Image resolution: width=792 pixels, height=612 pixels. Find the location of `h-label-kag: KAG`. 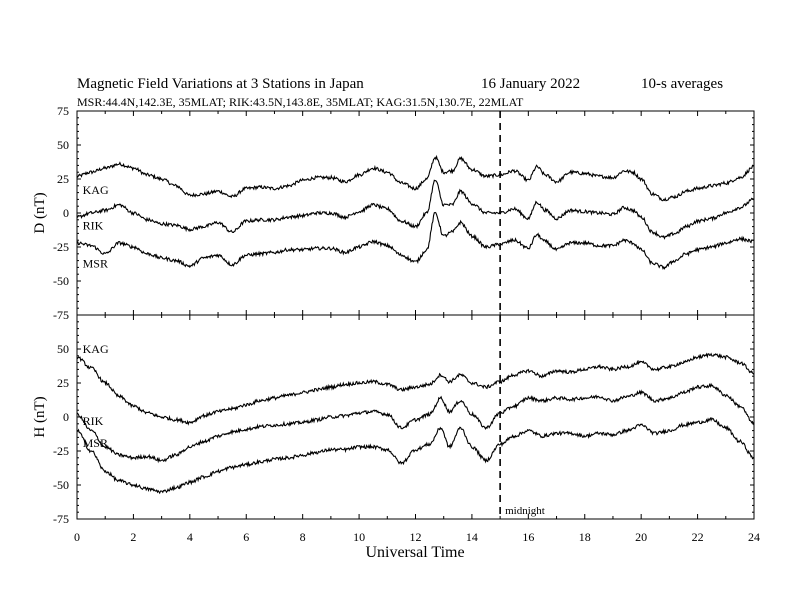

h-label-kag: KAG is located at coordinates (96, 349).